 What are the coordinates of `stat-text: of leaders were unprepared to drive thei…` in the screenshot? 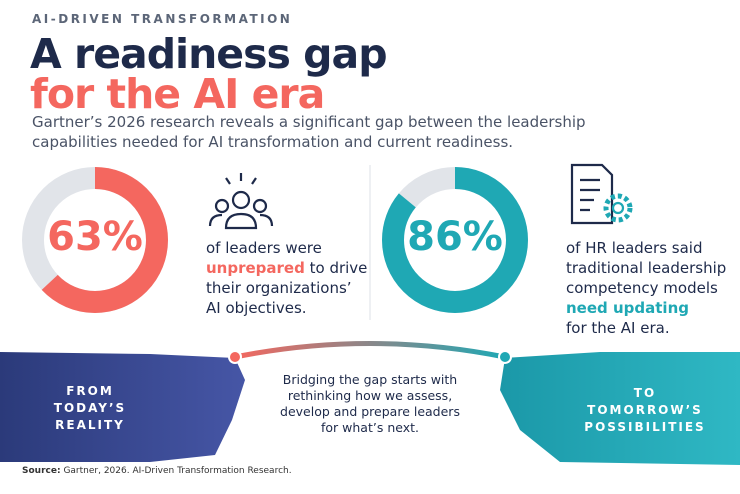 It's located at (288, 278).